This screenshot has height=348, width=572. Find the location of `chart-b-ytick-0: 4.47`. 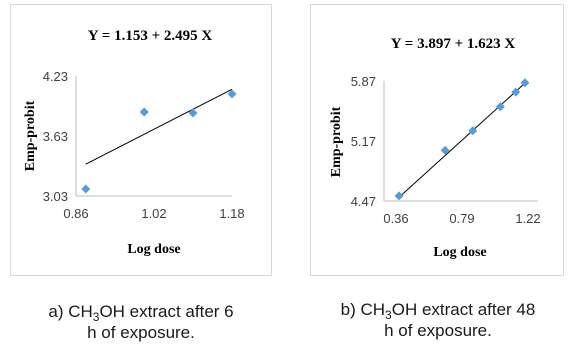

chart-b-ytick-0: 4.47 is located at coordinates (363, 201).